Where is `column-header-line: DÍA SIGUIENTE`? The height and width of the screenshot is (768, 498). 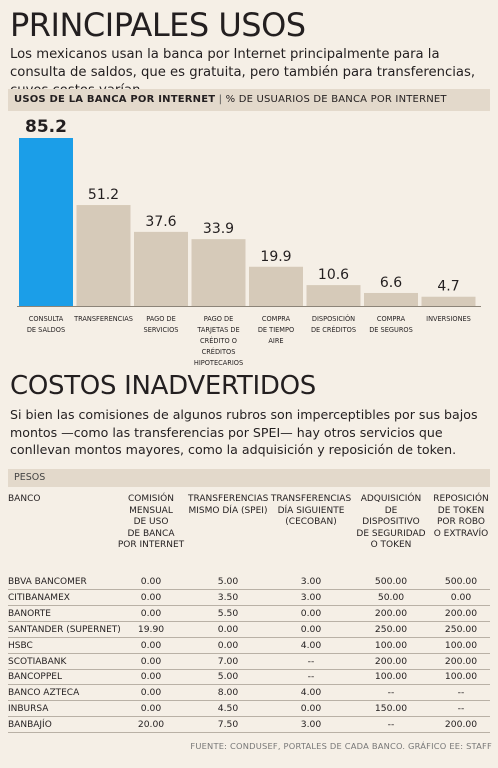 column-header-line: DÍA SIGUIENTE is located at coordinates (311, 510).